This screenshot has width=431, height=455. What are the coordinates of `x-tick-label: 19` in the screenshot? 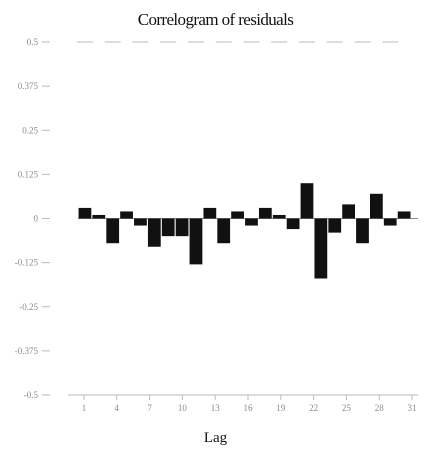 It's located at (281, 408).